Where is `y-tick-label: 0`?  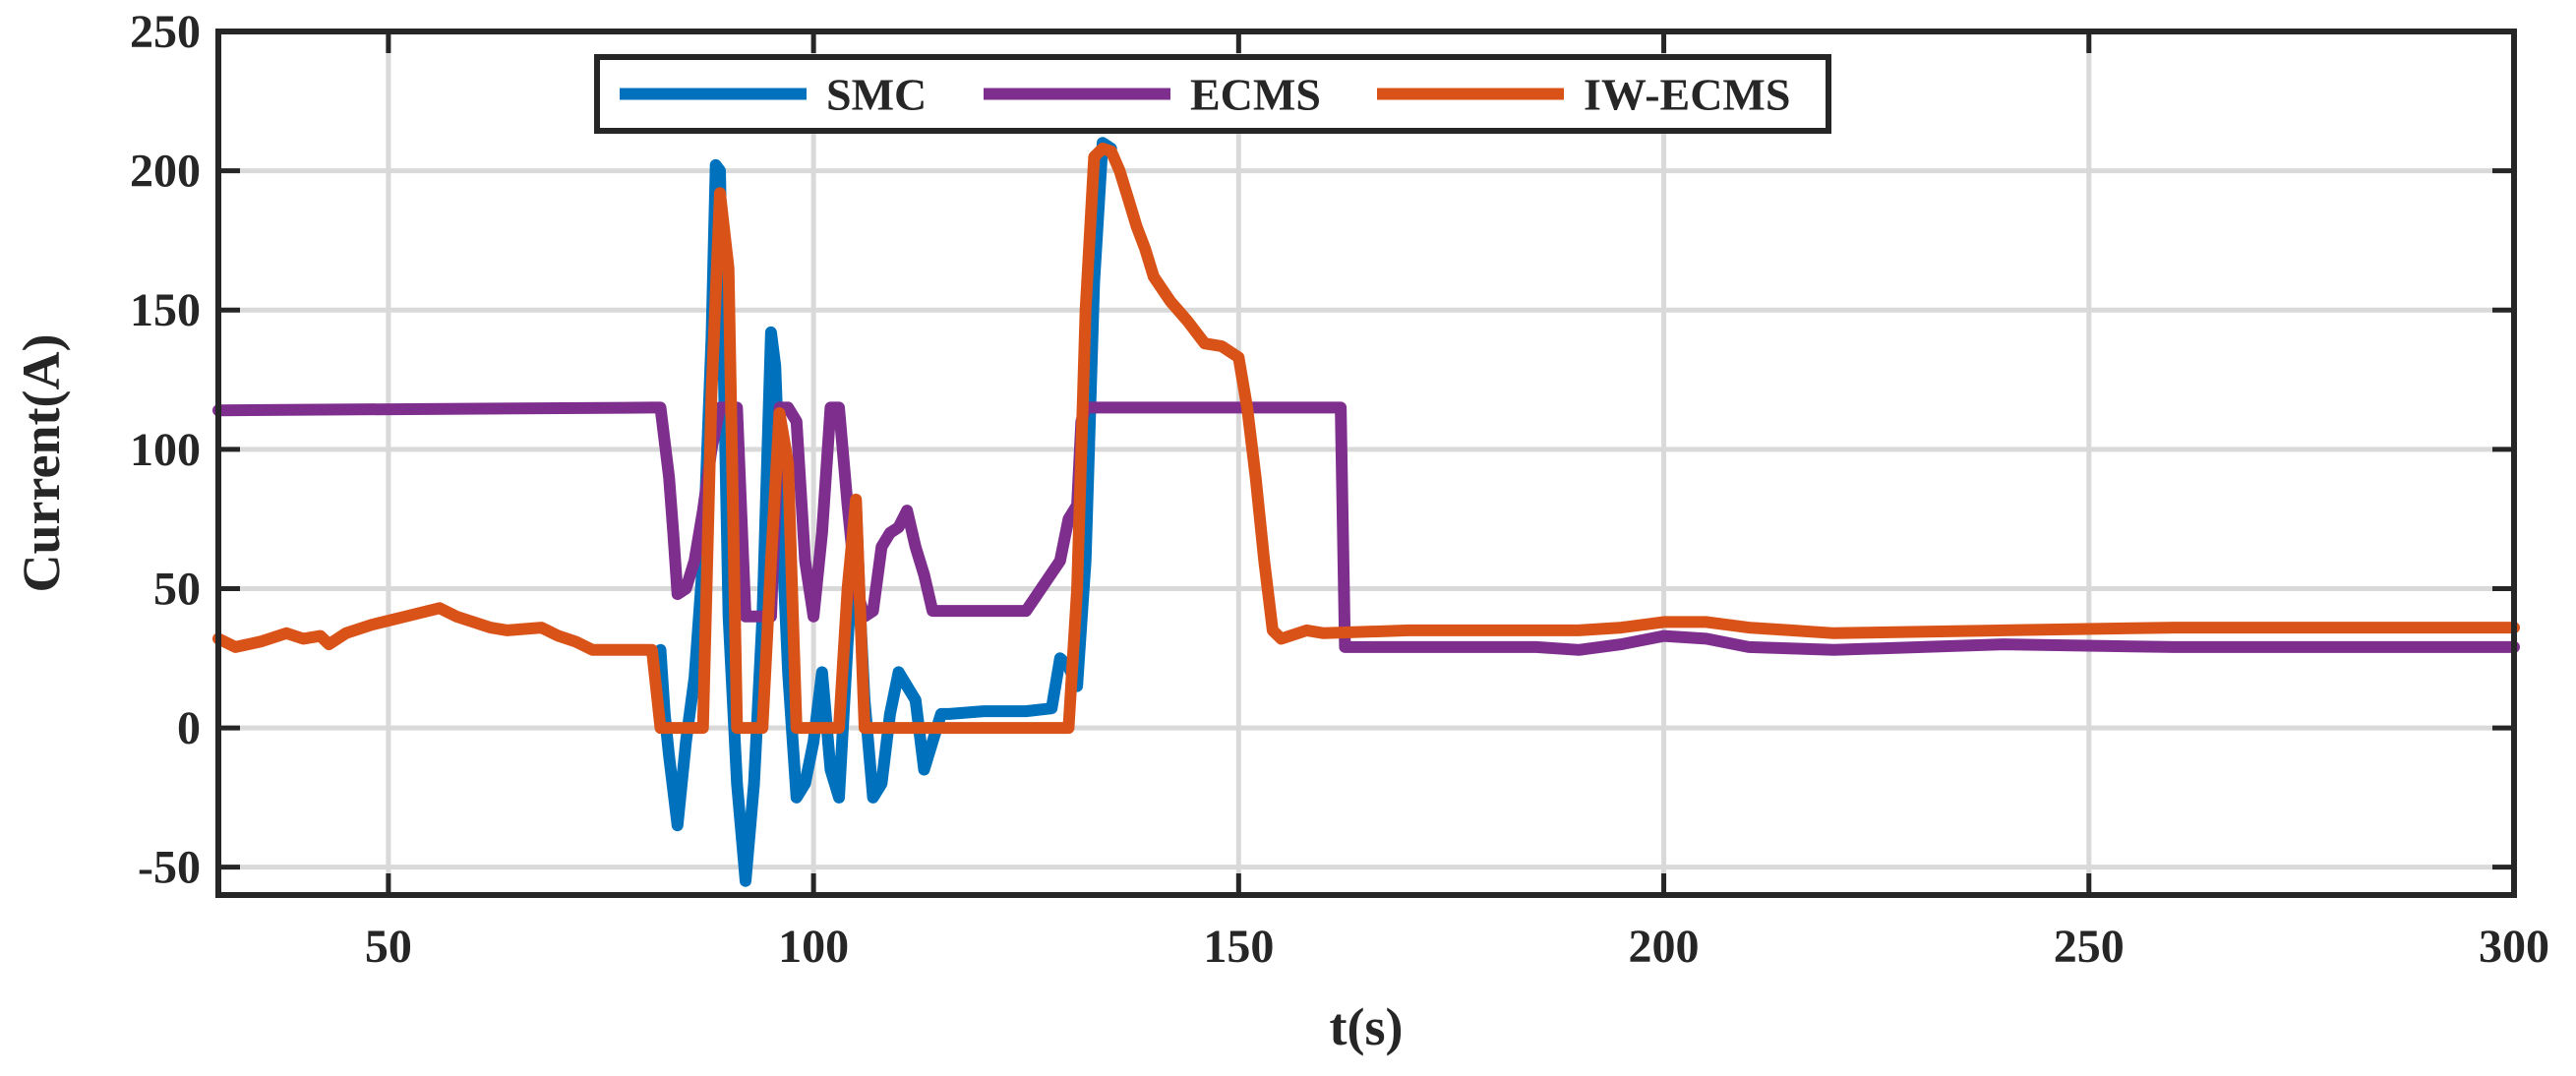
y-tick-label: 0 is located at coordinates (189, 728).